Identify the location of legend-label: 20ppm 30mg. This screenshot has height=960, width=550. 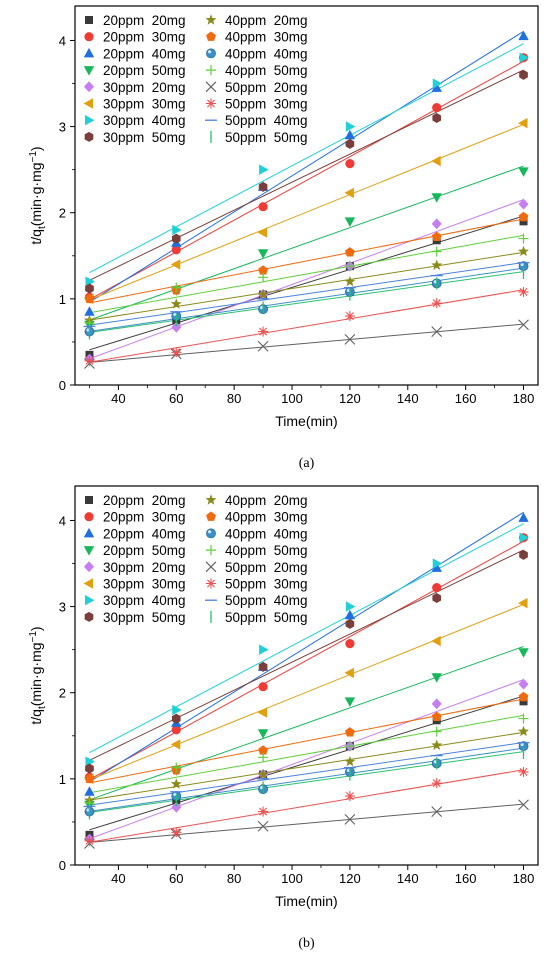
(144, 37).